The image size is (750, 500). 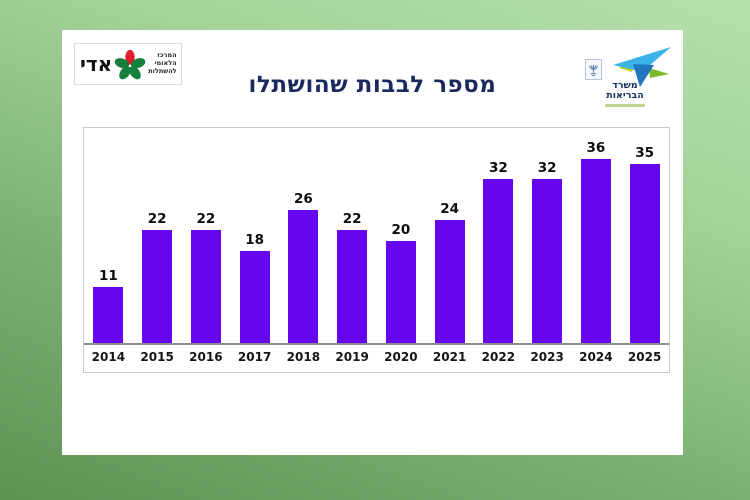 I want to click on bar-column-2023: 32, so click(x=547, y=251).